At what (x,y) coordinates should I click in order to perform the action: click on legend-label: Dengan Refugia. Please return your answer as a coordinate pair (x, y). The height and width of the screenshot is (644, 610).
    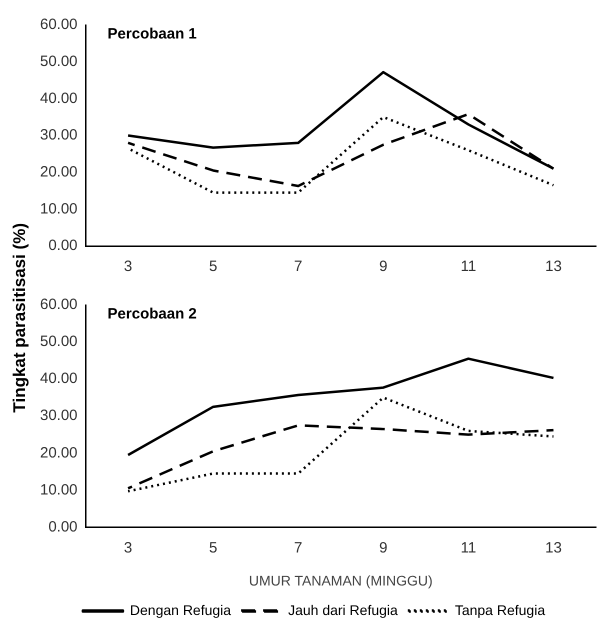
    Looking at the image, I should click on (181, 610).